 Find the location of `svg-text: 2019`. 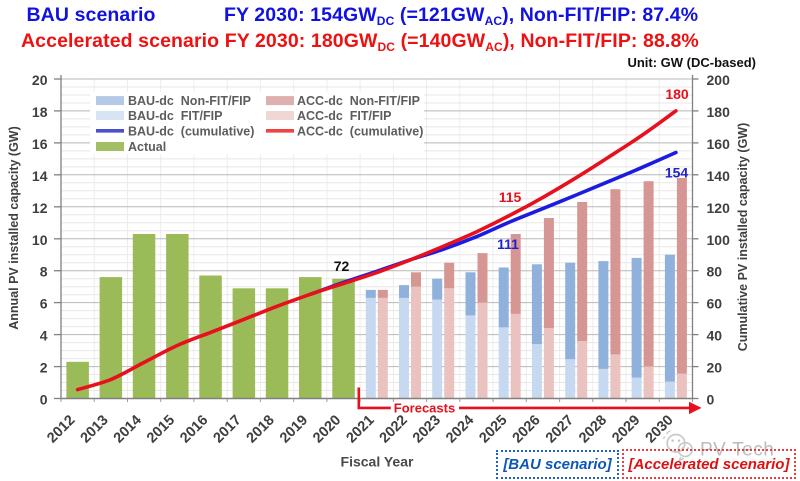

svg-text: 2019 is located at coordinates (294, 429).